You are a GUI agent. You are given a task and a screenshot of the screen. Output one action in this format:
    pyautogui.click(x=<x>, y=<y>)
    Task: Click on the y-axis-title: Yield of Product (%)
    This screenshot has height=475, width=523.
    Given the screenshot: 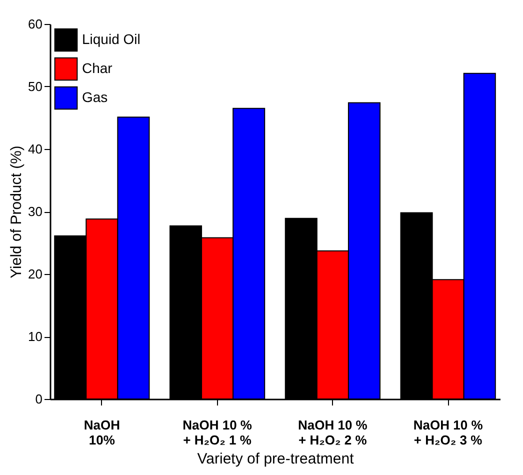 What is the action you would take?
    pyautogui.click(x=17, y=212)
    